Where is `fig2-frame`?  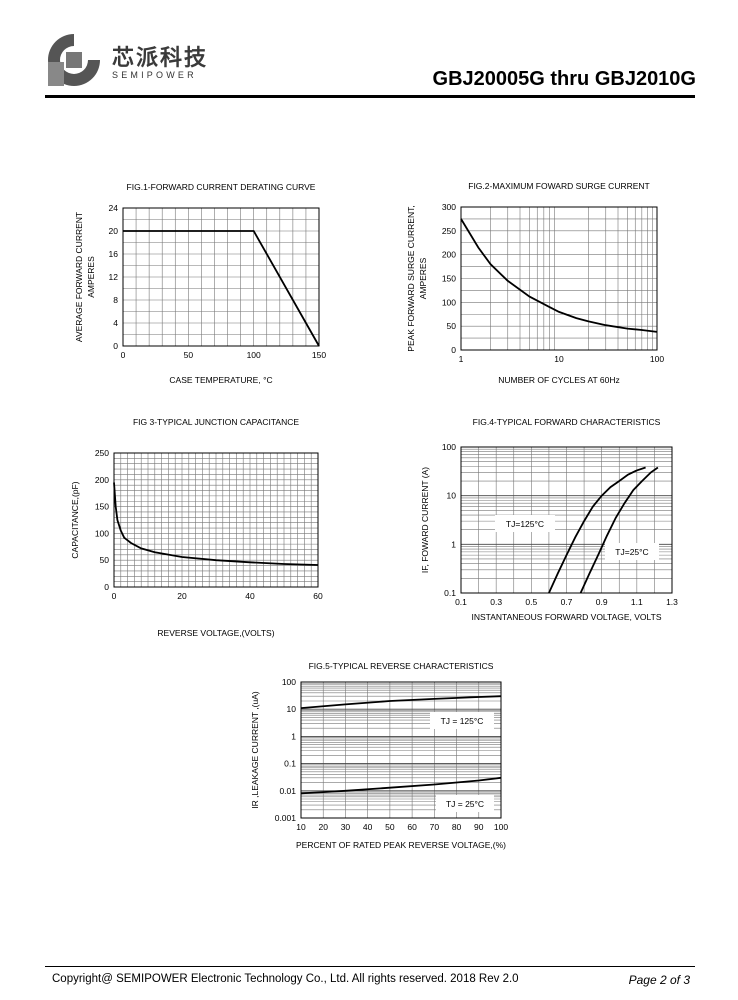 fig2-frame is located at coordinates (559, 278).